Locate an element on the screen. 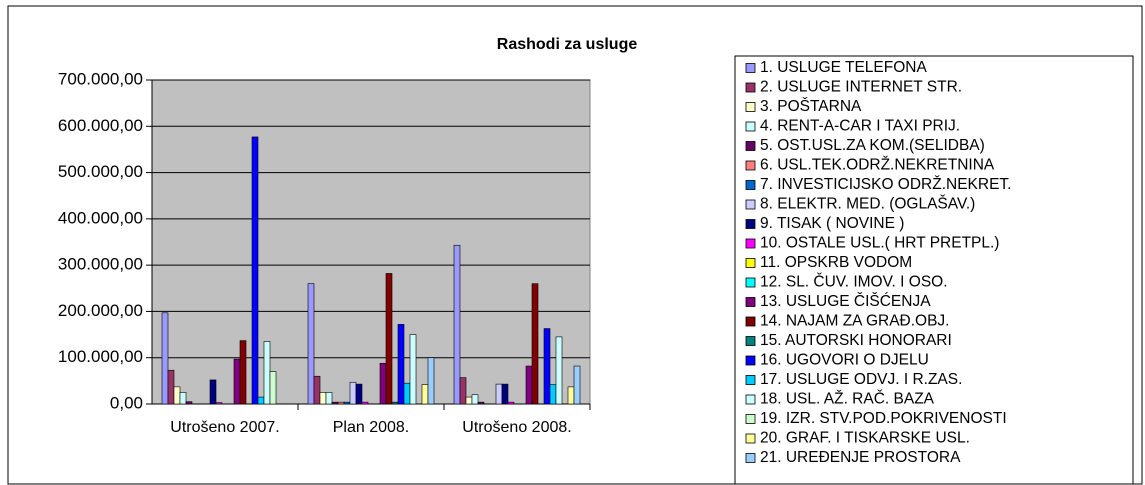 Image resolution: width=1145 pixels, height=485 pixels. legend-label: 13. USLUGE ČIŠĆENJA is located at coordinates (845, 301).